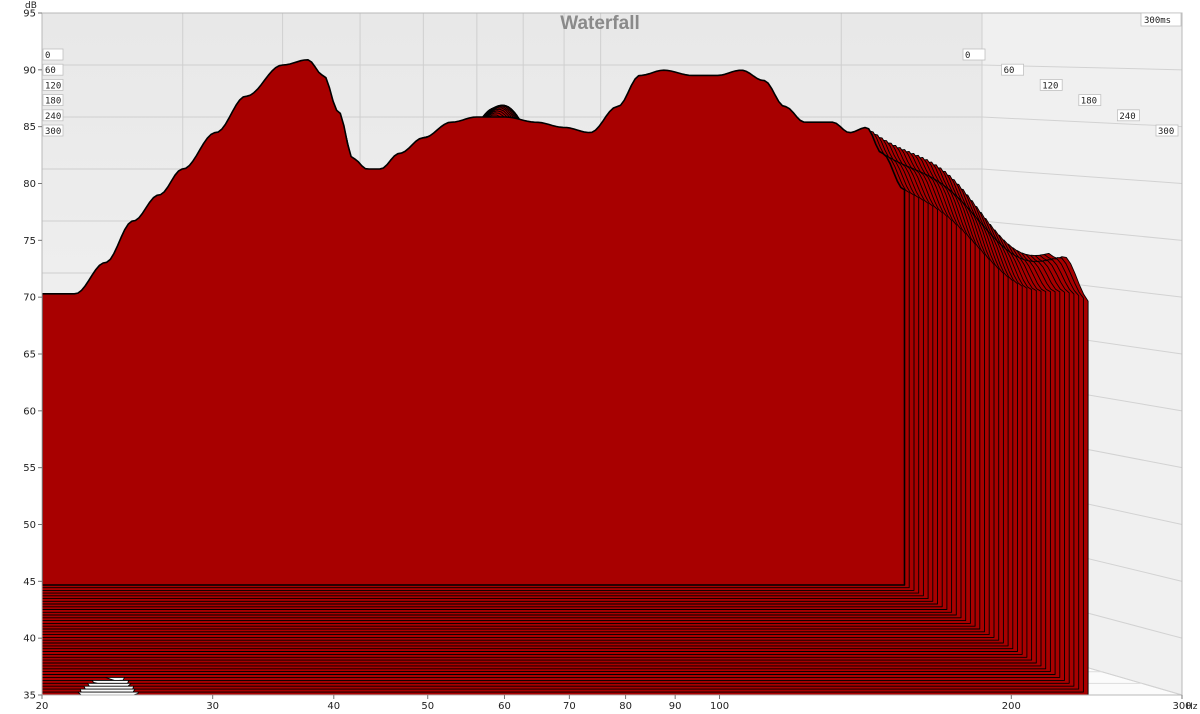  What do you see at coordinates (569, 706) in the screenshot?
I see `x-tick-label: 70` at bounding box center [569, 706].